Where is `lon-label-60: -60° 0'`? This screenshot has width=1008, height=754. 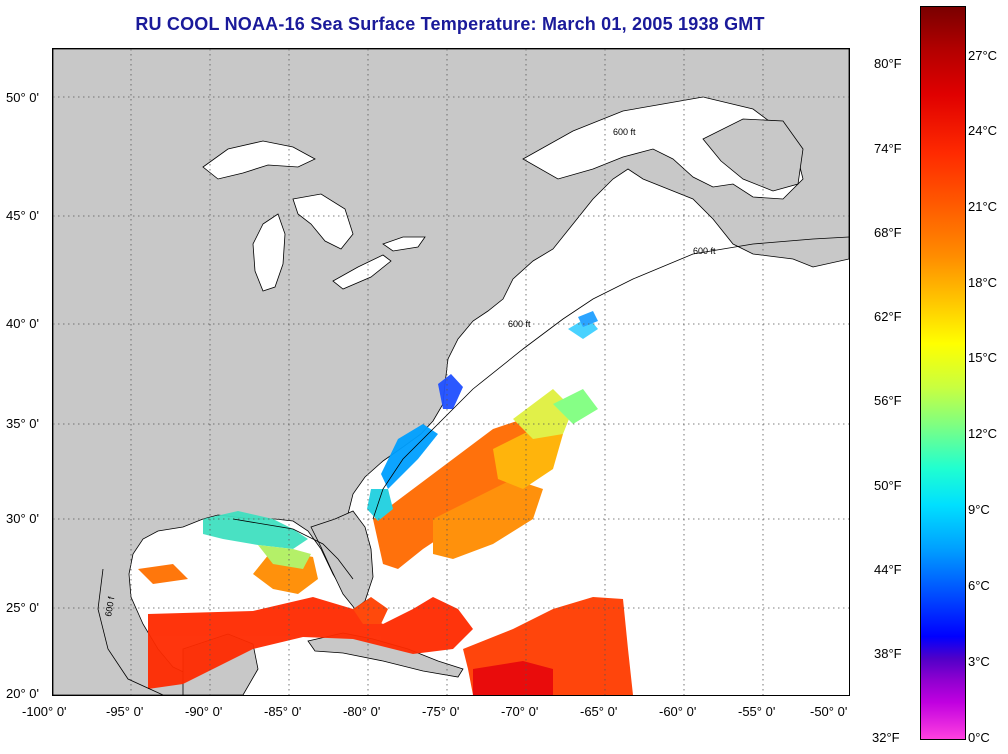 lon-label-60: -60° 0' is located at coordinates (678, 711).